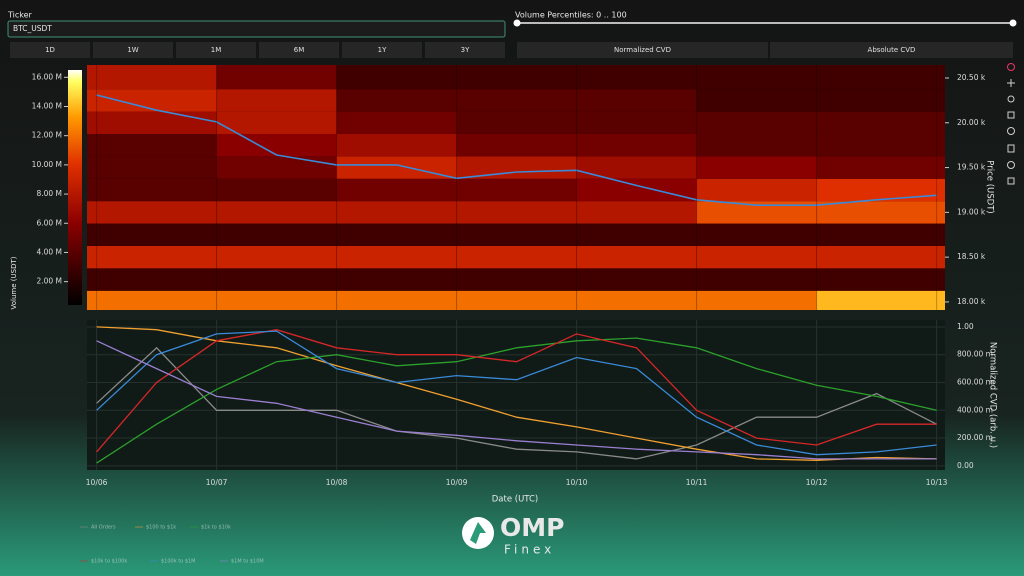 The height and width of the screenshot is (576, 1024). What do you see at coordinates (971, 77) in the screenshot?
I see `y-tick-label: 20.50 k` at bounding box center [971, 77].